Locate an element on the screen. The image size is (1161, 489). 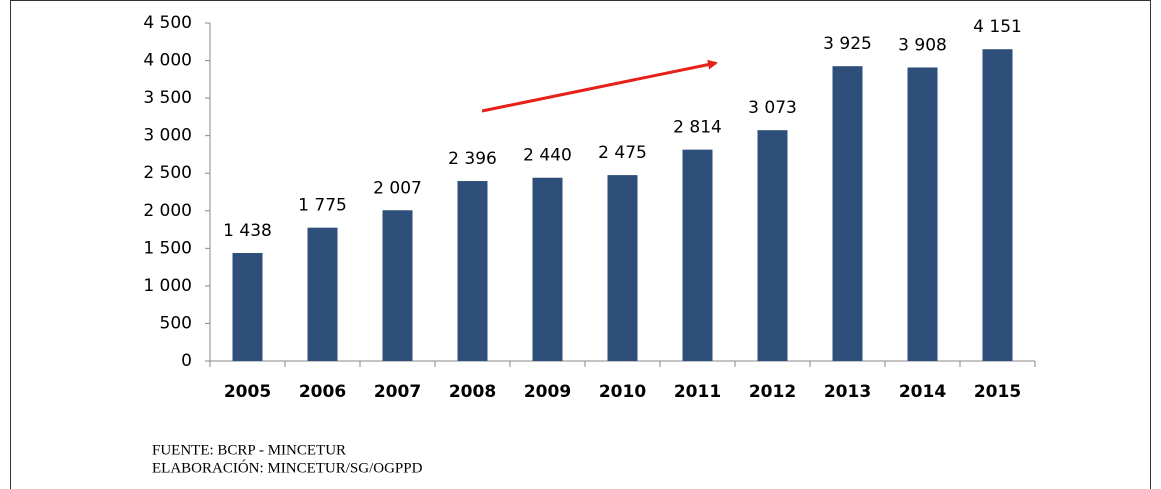
value-label: 4 151 is located at coordinates (997, 27).